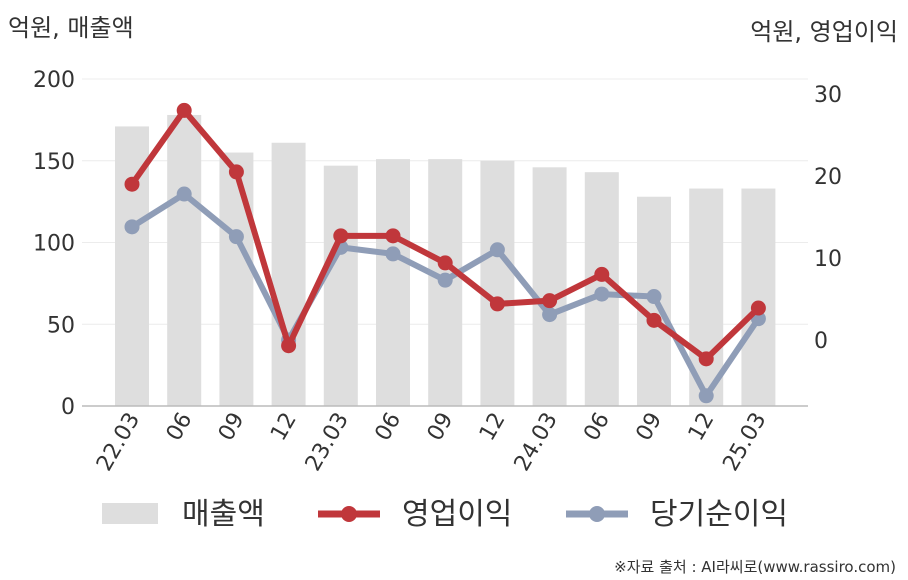 This screenshot has width=908, height=580. I want to click on legend-label-net-income: 당기순이익, so click(719, 514).